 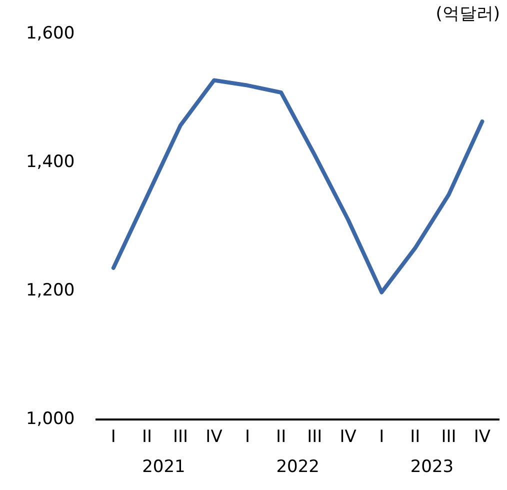 I want to click on y-tick-label: 1,200, so click(x=50, y=290).